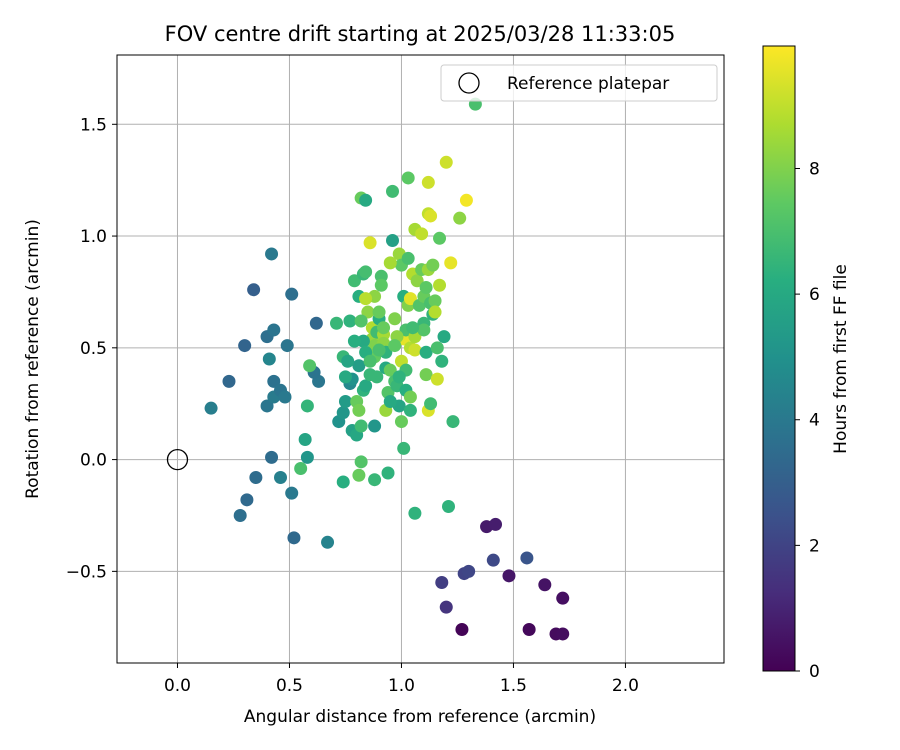 The height and width of the screenshot is (750, 900). I want to click on x-axis-ticks: 0.0 0.5 1.0 1.5 2.0, so click(401, 679).